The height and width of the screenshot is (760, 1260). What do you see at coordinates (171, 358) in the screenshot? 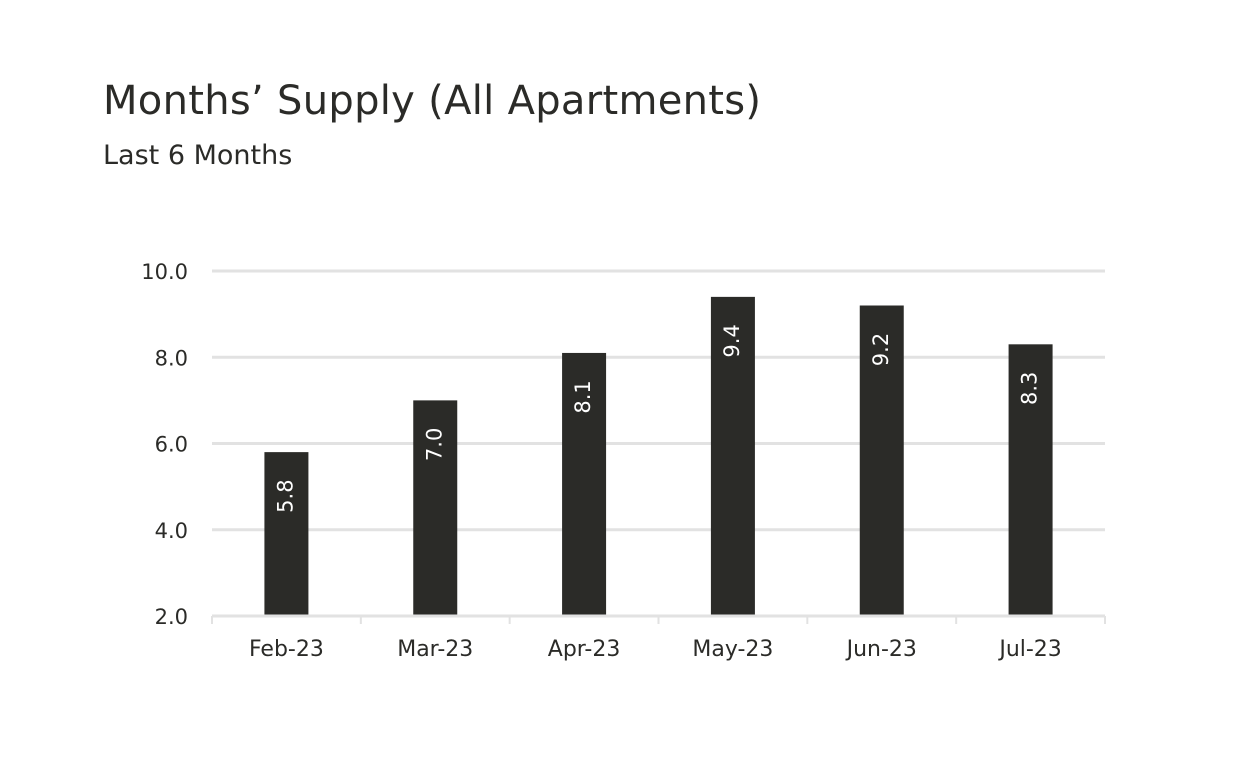
I see `y-tick-label: 8.0` at bounding box center [171, 358].